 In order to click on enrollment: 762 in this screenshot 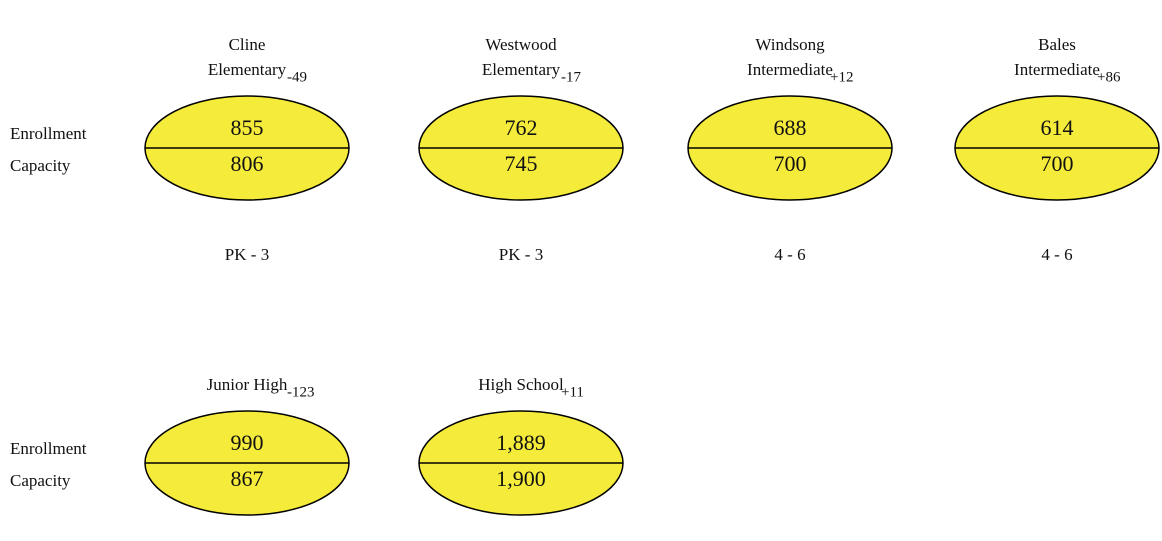, I will do `click(521, 127)`.